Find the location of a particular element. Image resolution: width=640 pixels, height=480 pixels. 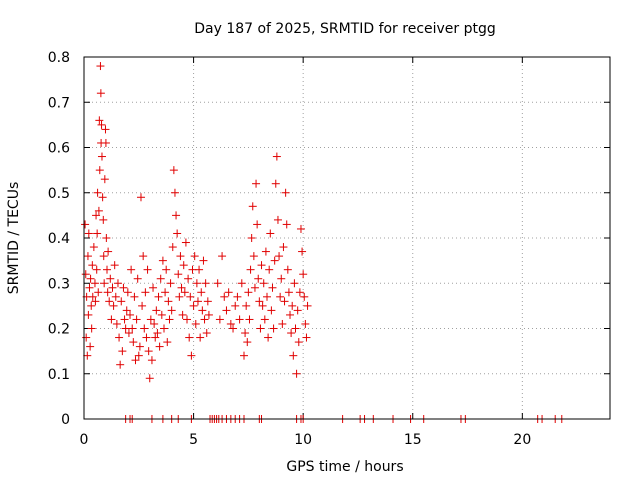

y-tick-label: 0.1 is located at coordinates (59, 375).